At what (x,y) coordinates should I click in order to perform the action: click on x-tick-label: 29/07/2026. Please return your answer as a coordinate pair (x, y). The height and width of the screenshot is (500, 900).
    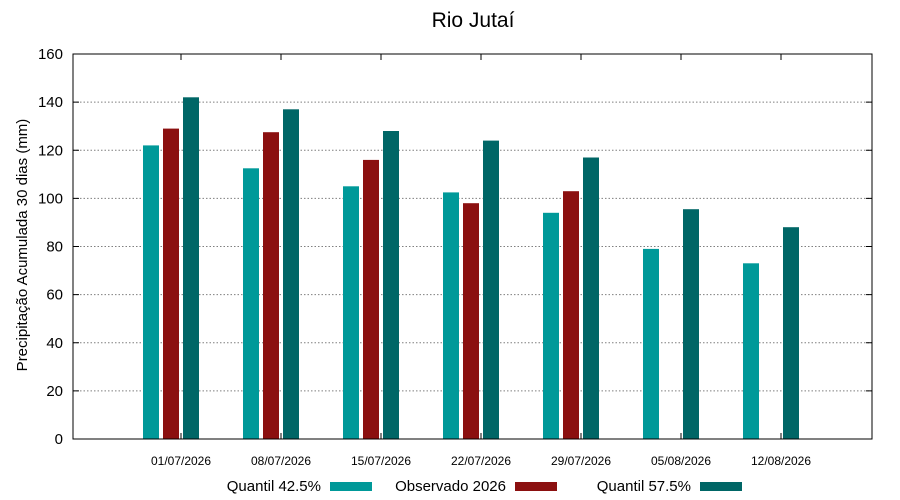
    Looking at the image, I should click on (581, 461).